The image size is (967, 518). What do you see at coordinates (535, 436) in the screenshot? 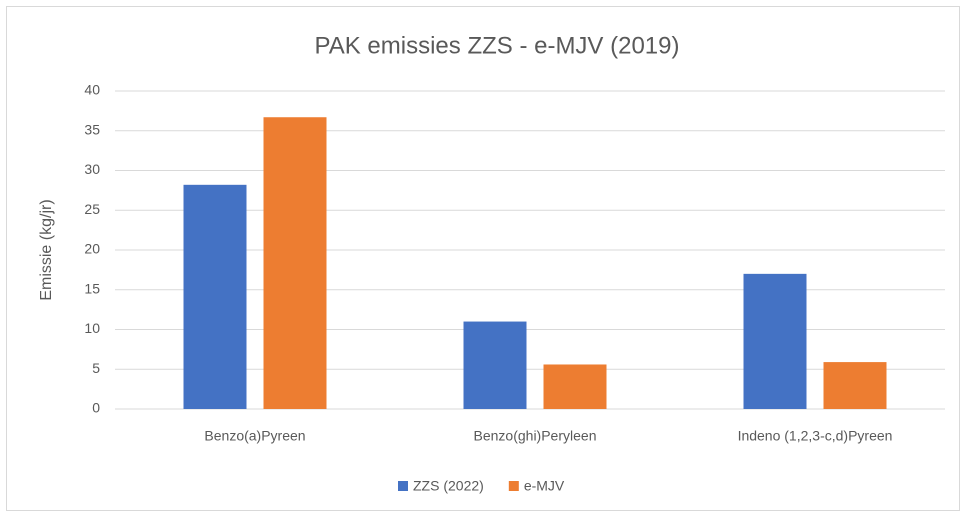
I see `x-tick-label: Benzo(ghi)Peryleen` at bounding box center [535, 436].